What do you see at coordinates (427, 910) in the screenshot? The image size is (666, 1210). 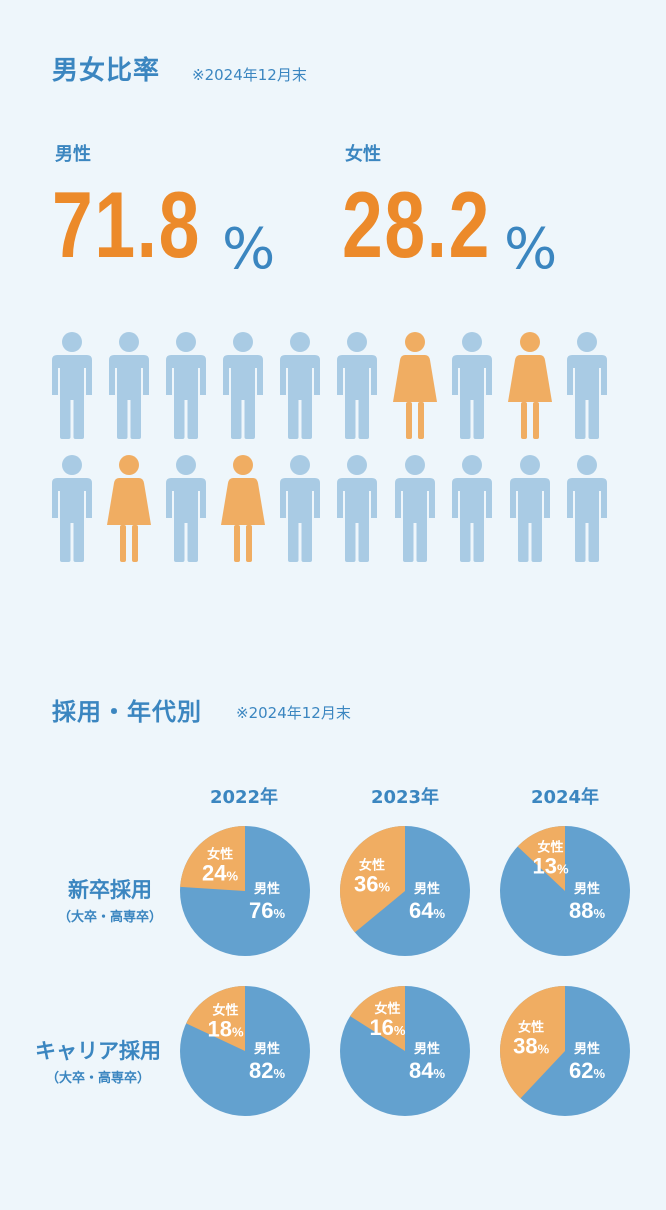 I see `male-slice-value: 64%` at bounding box center [427, 910].